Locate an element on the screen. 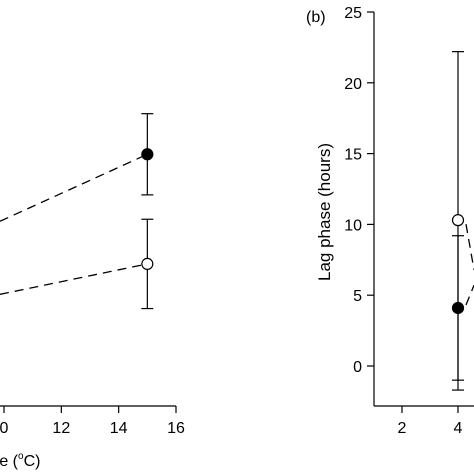 The height and width of the screenshot is (474, 474). right-y-ticks: 0 5 10 15 20 25 is located at coordinates (359, 190).